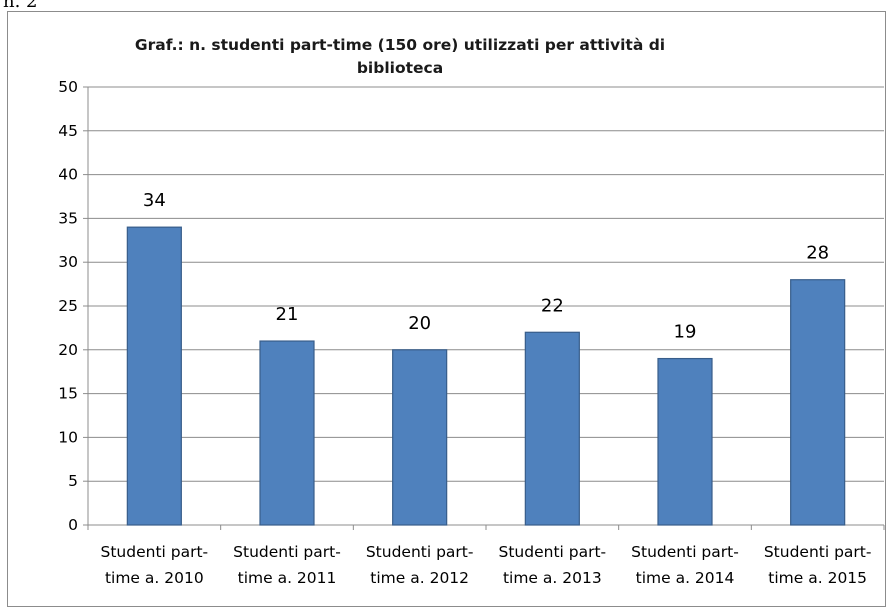  I want to click on y-tick-label: 50, so click(68, 87).